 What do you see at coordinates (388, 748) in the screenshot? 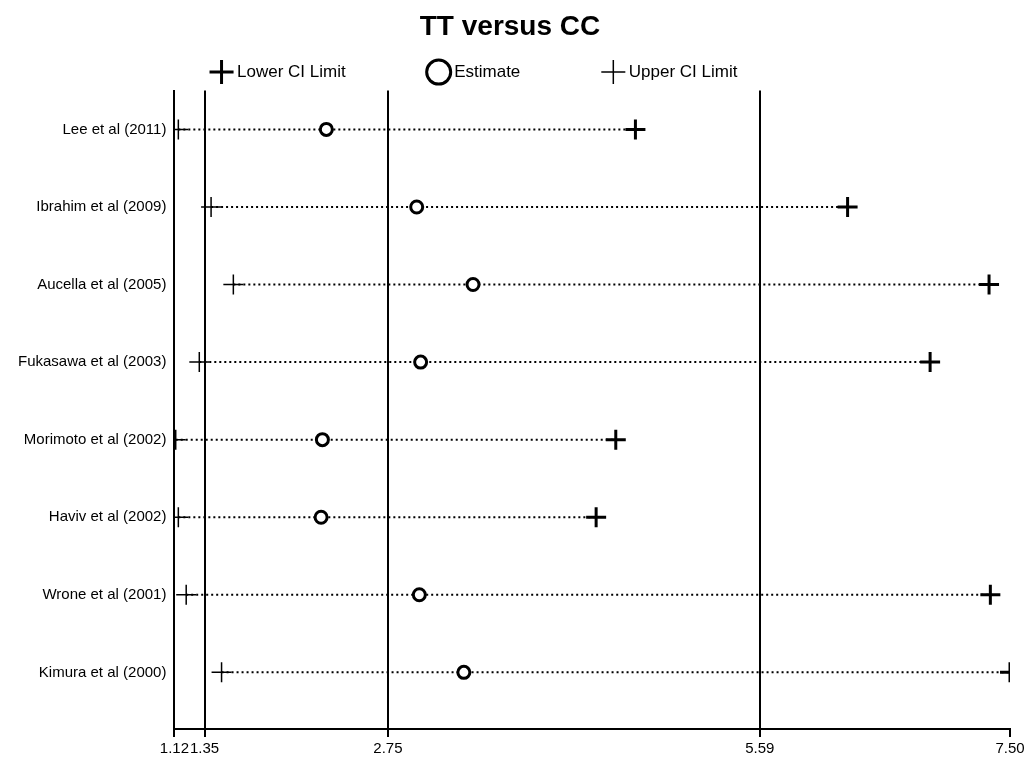
I see `x-tick-label: 2.75` at bounding box center [388, 748].